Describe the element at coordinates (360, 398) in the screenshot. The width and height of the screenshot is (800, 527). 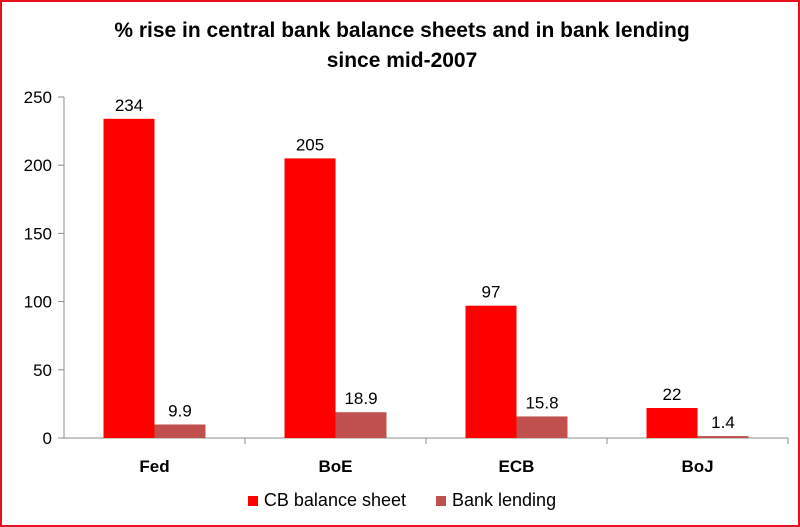
I see `data-label: 18.9` at that location.